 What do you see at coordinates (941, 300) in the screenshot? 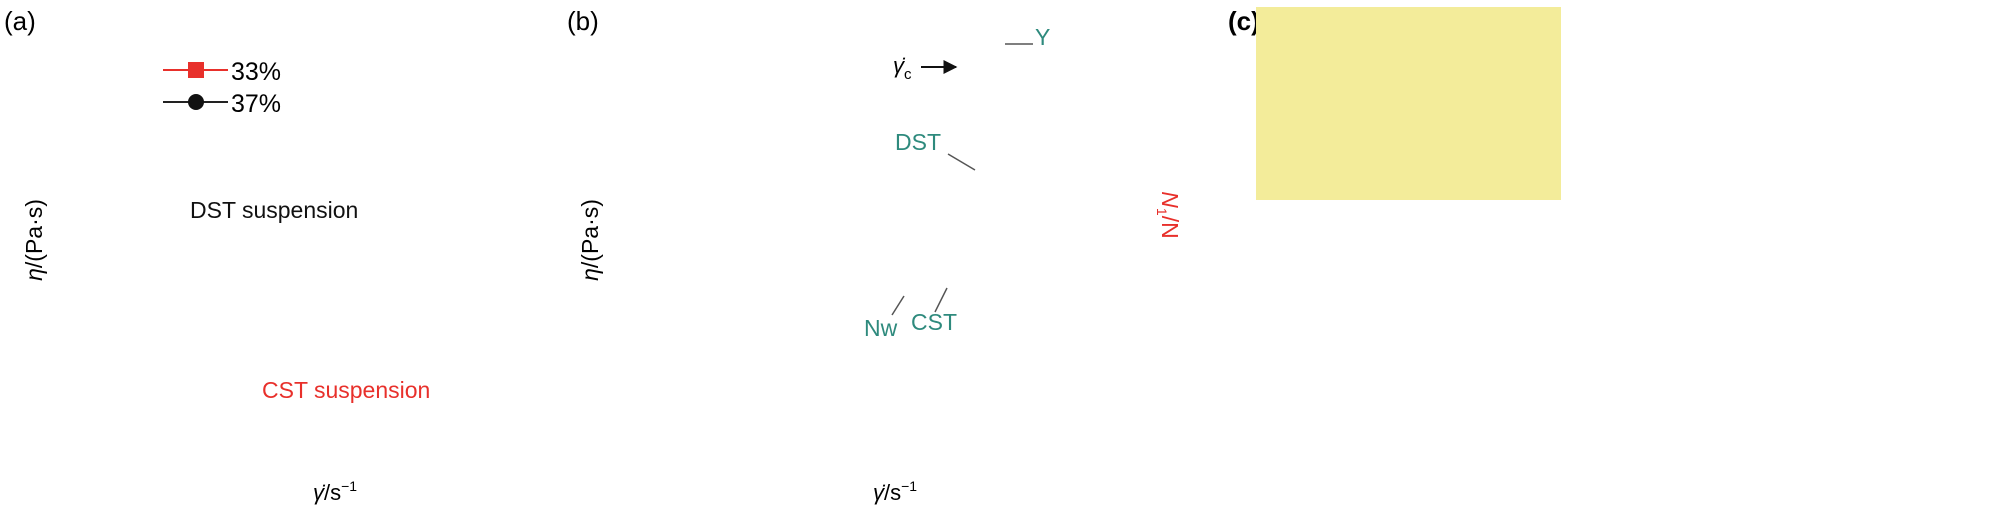
I see `annotation-cst-leader` at bounding box center [941, 300].